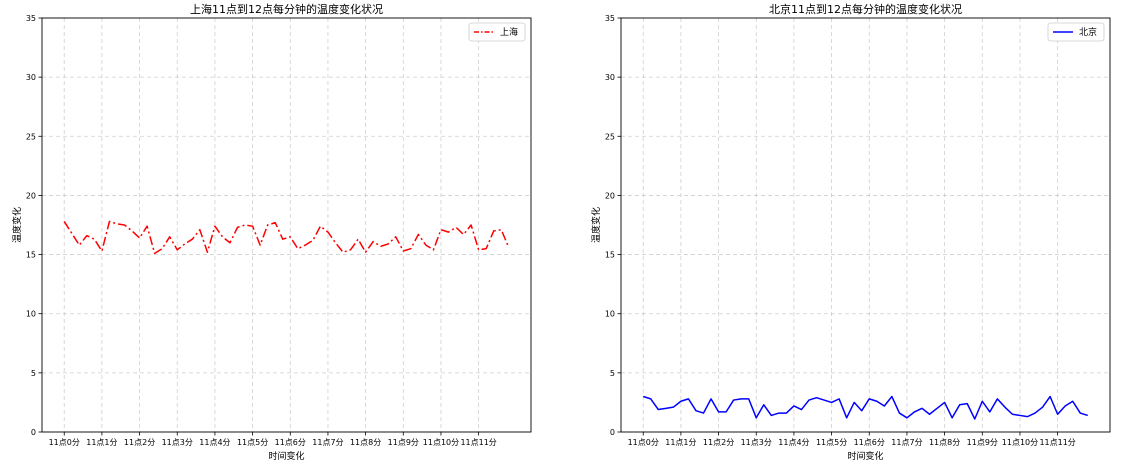 The image size is (1138, 473). Describe the element at coordinates (509, 32) in the screenshot. I see `legend-label: 上海` at that location.